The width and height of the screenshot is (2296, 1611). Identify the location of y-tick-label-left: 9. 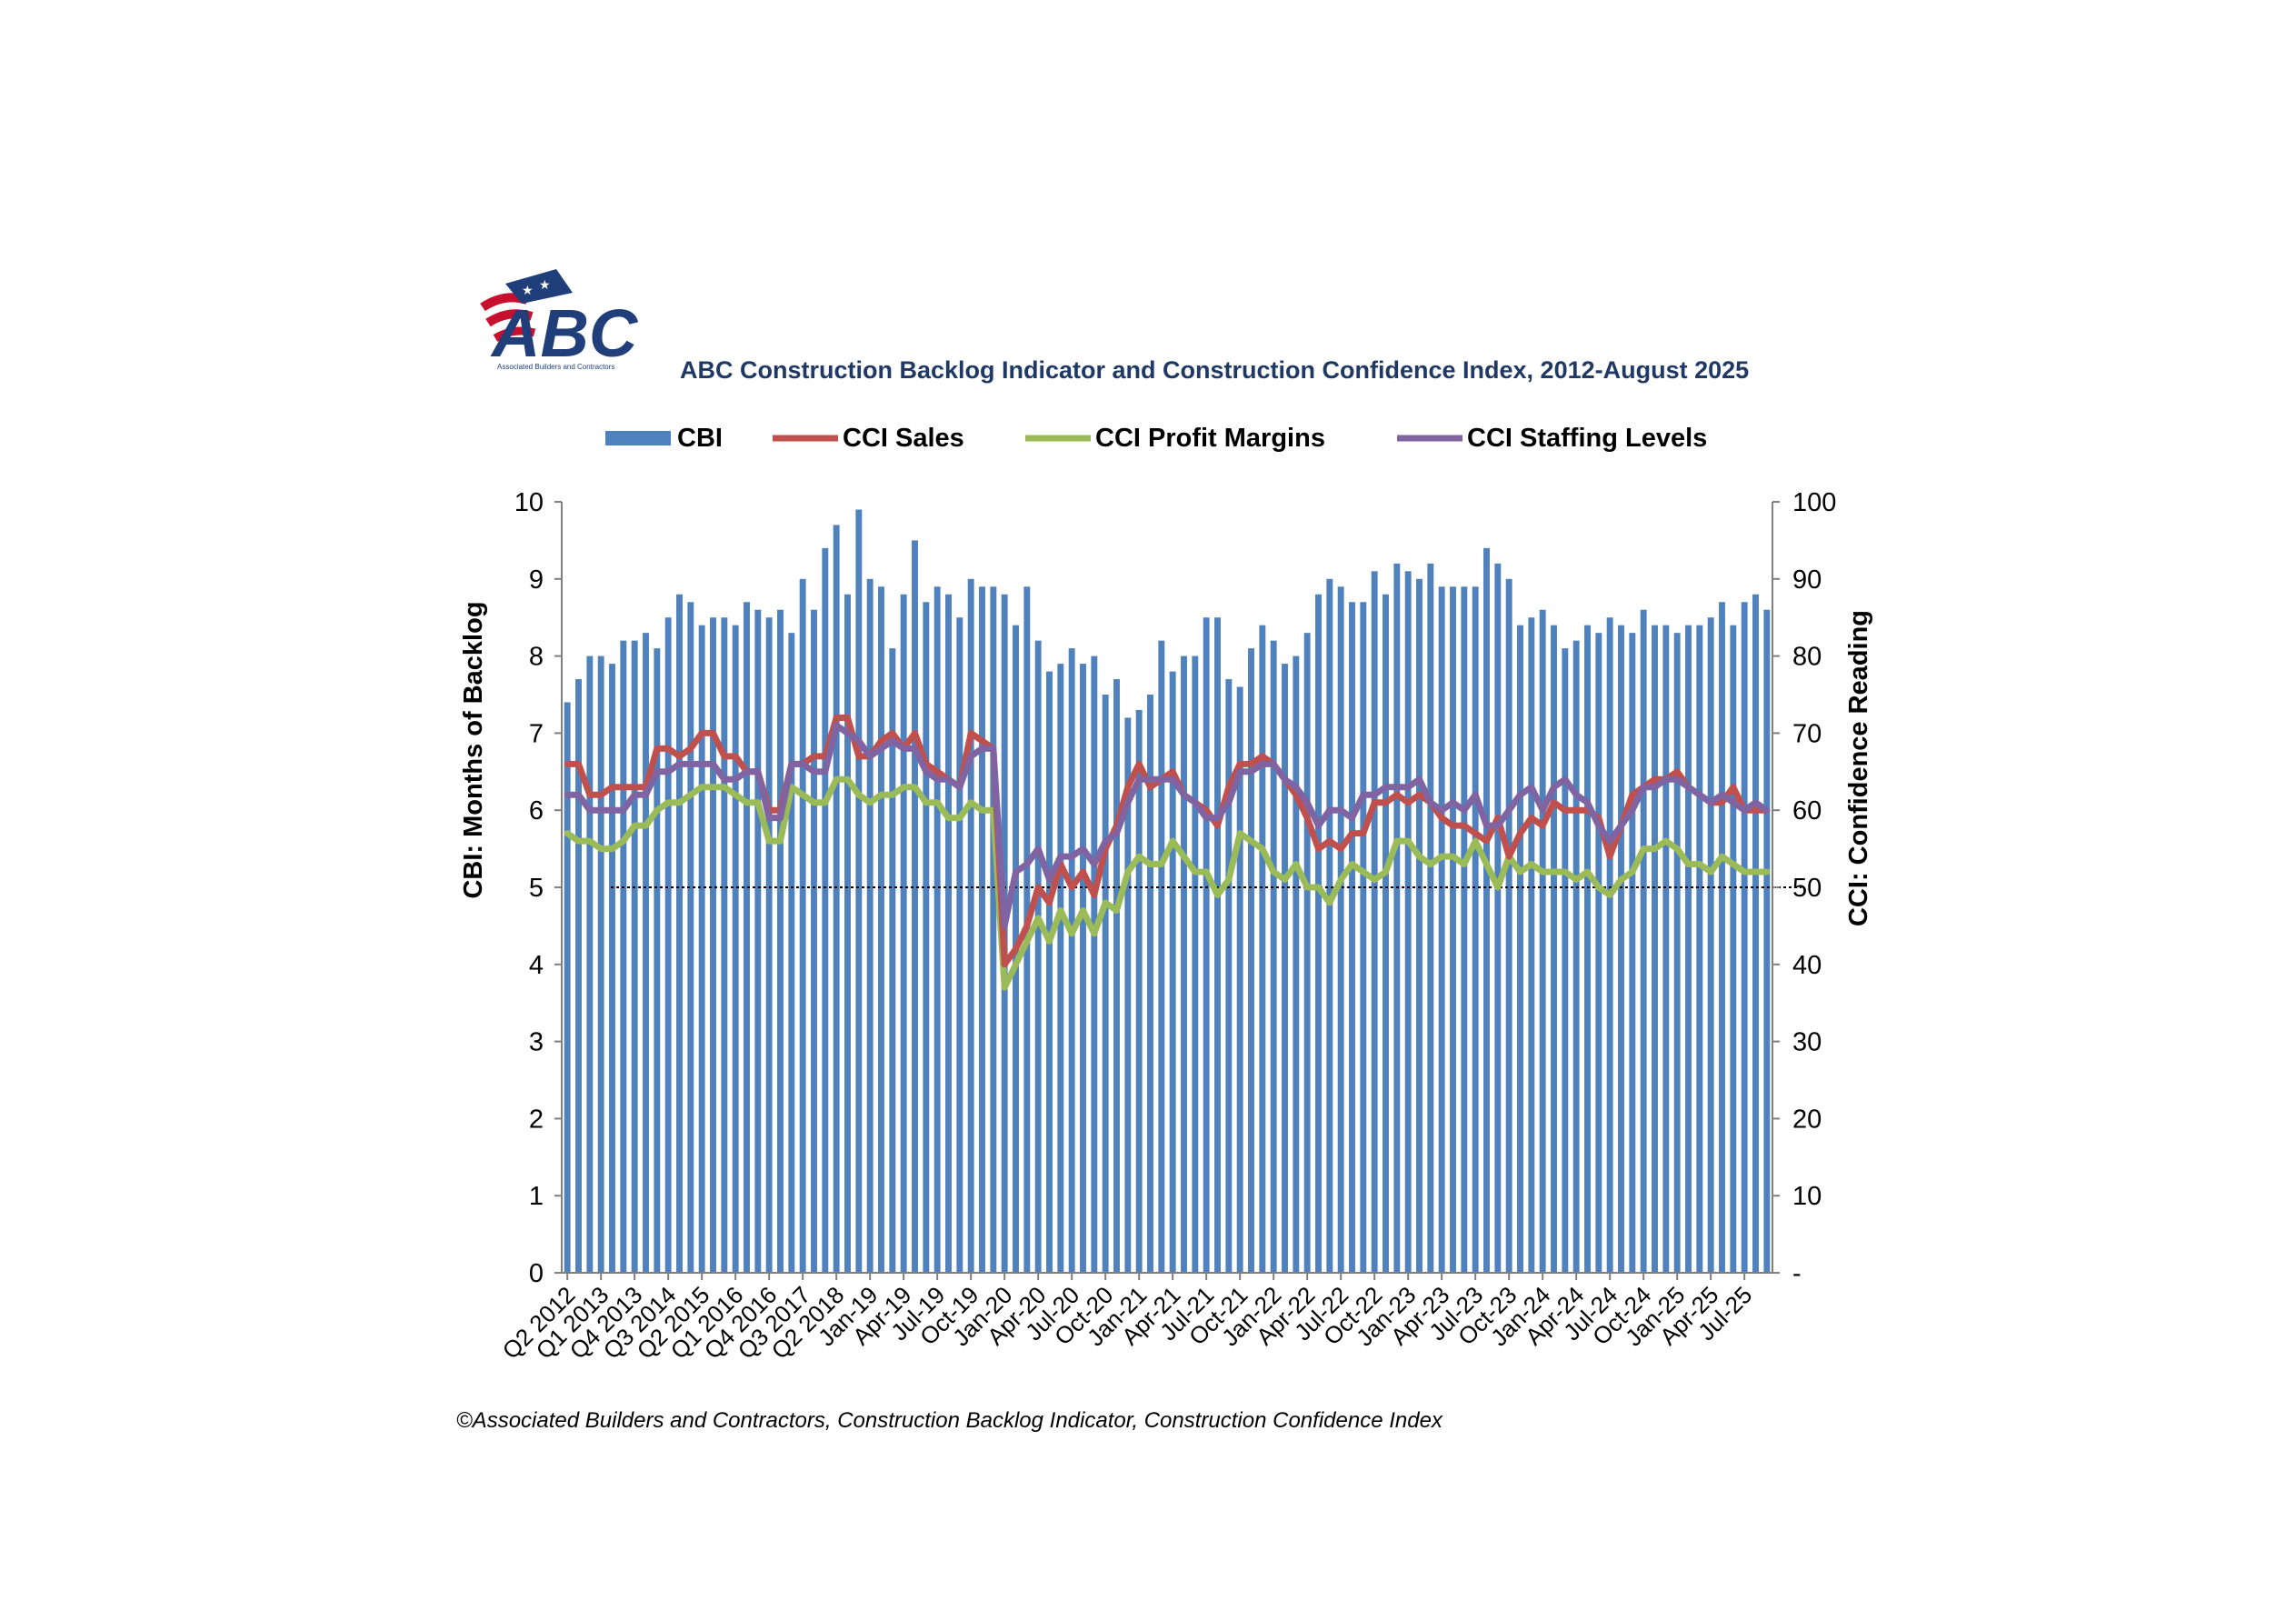
(536, 580).